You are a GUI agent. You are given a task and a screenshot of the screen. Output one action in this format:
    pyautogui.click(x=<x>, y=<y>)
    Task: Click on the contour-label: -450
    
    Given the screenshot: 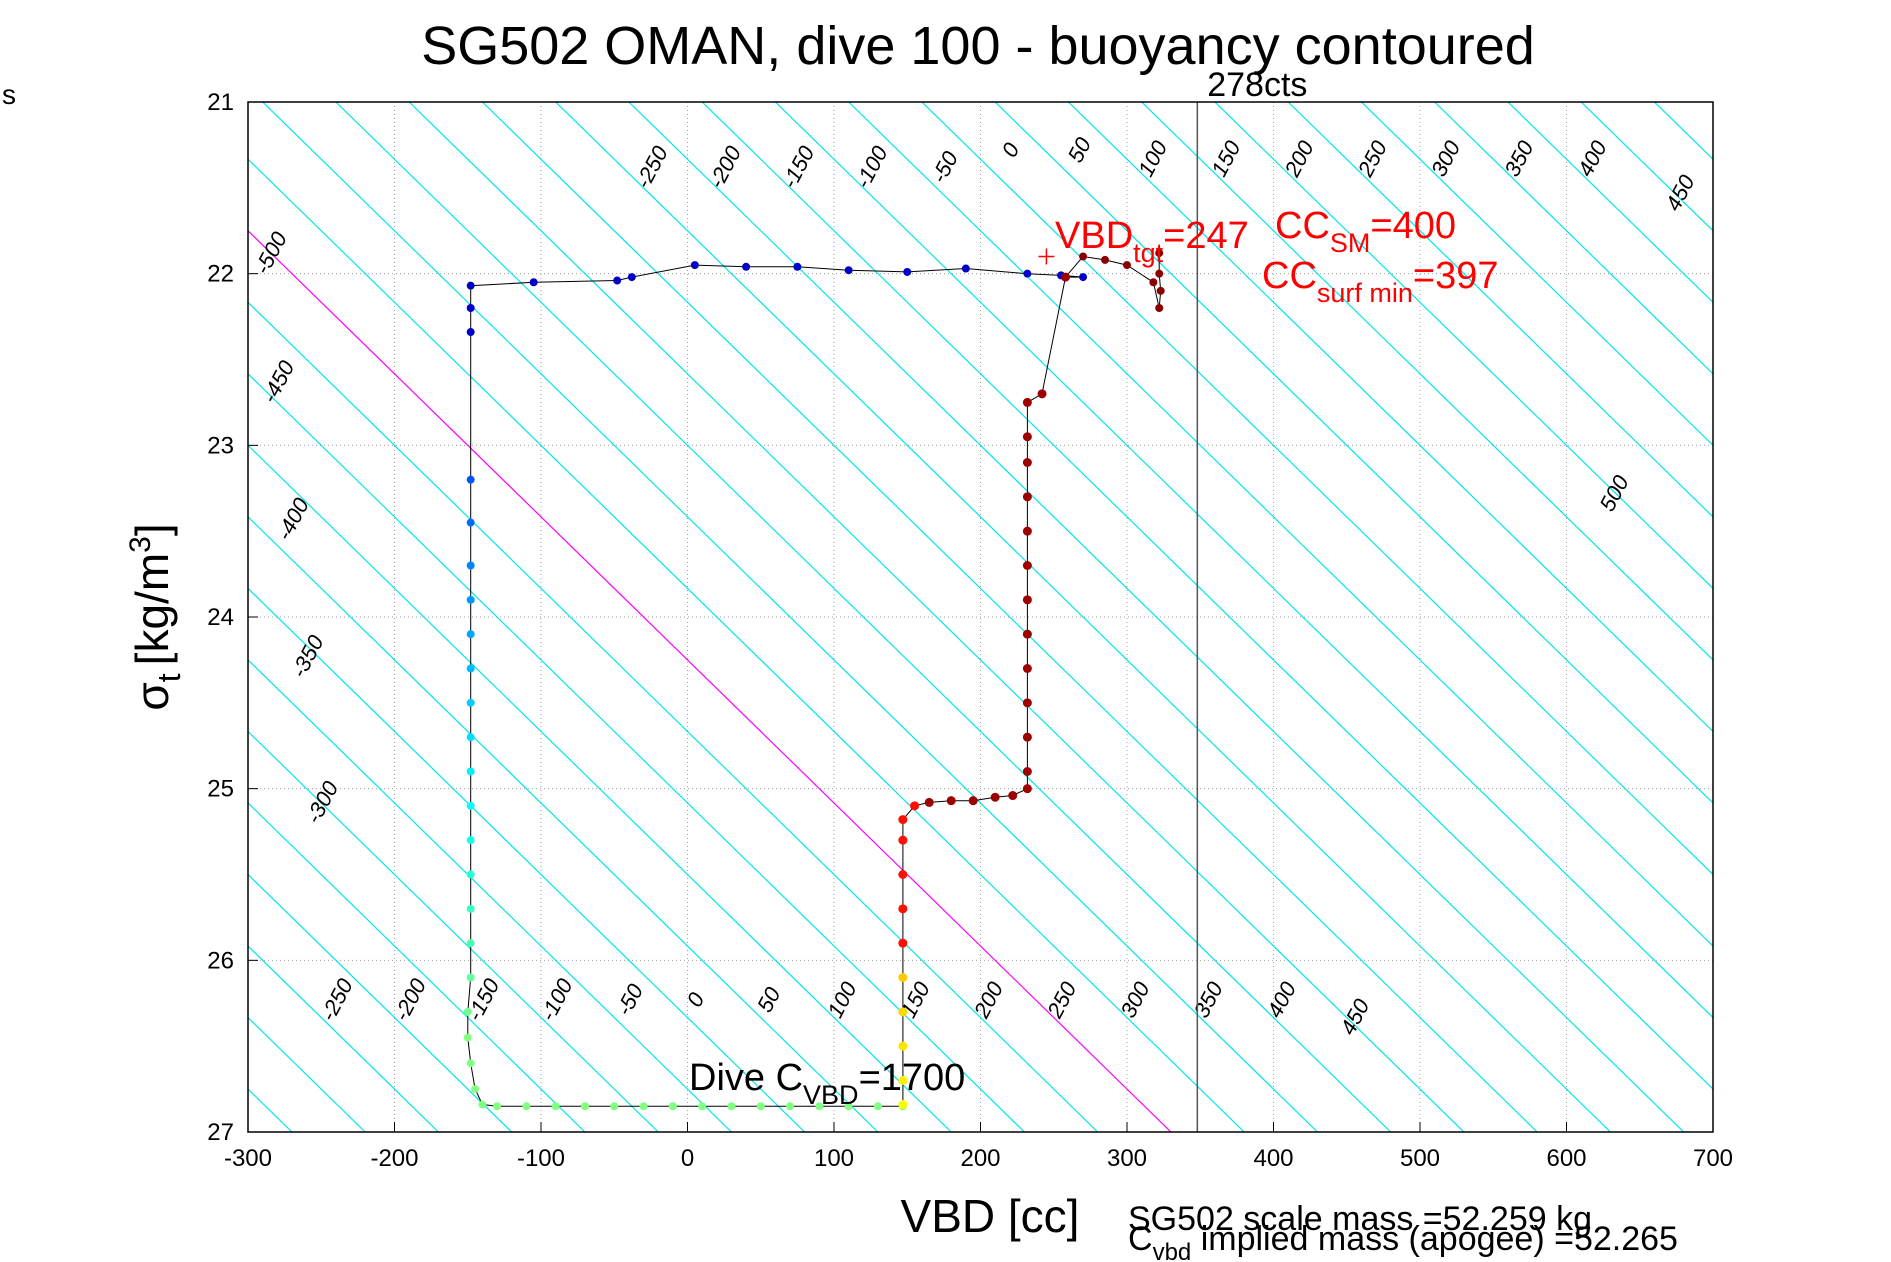 What is the action you would take?
    pyautogui.click(x=278, y=381)
    